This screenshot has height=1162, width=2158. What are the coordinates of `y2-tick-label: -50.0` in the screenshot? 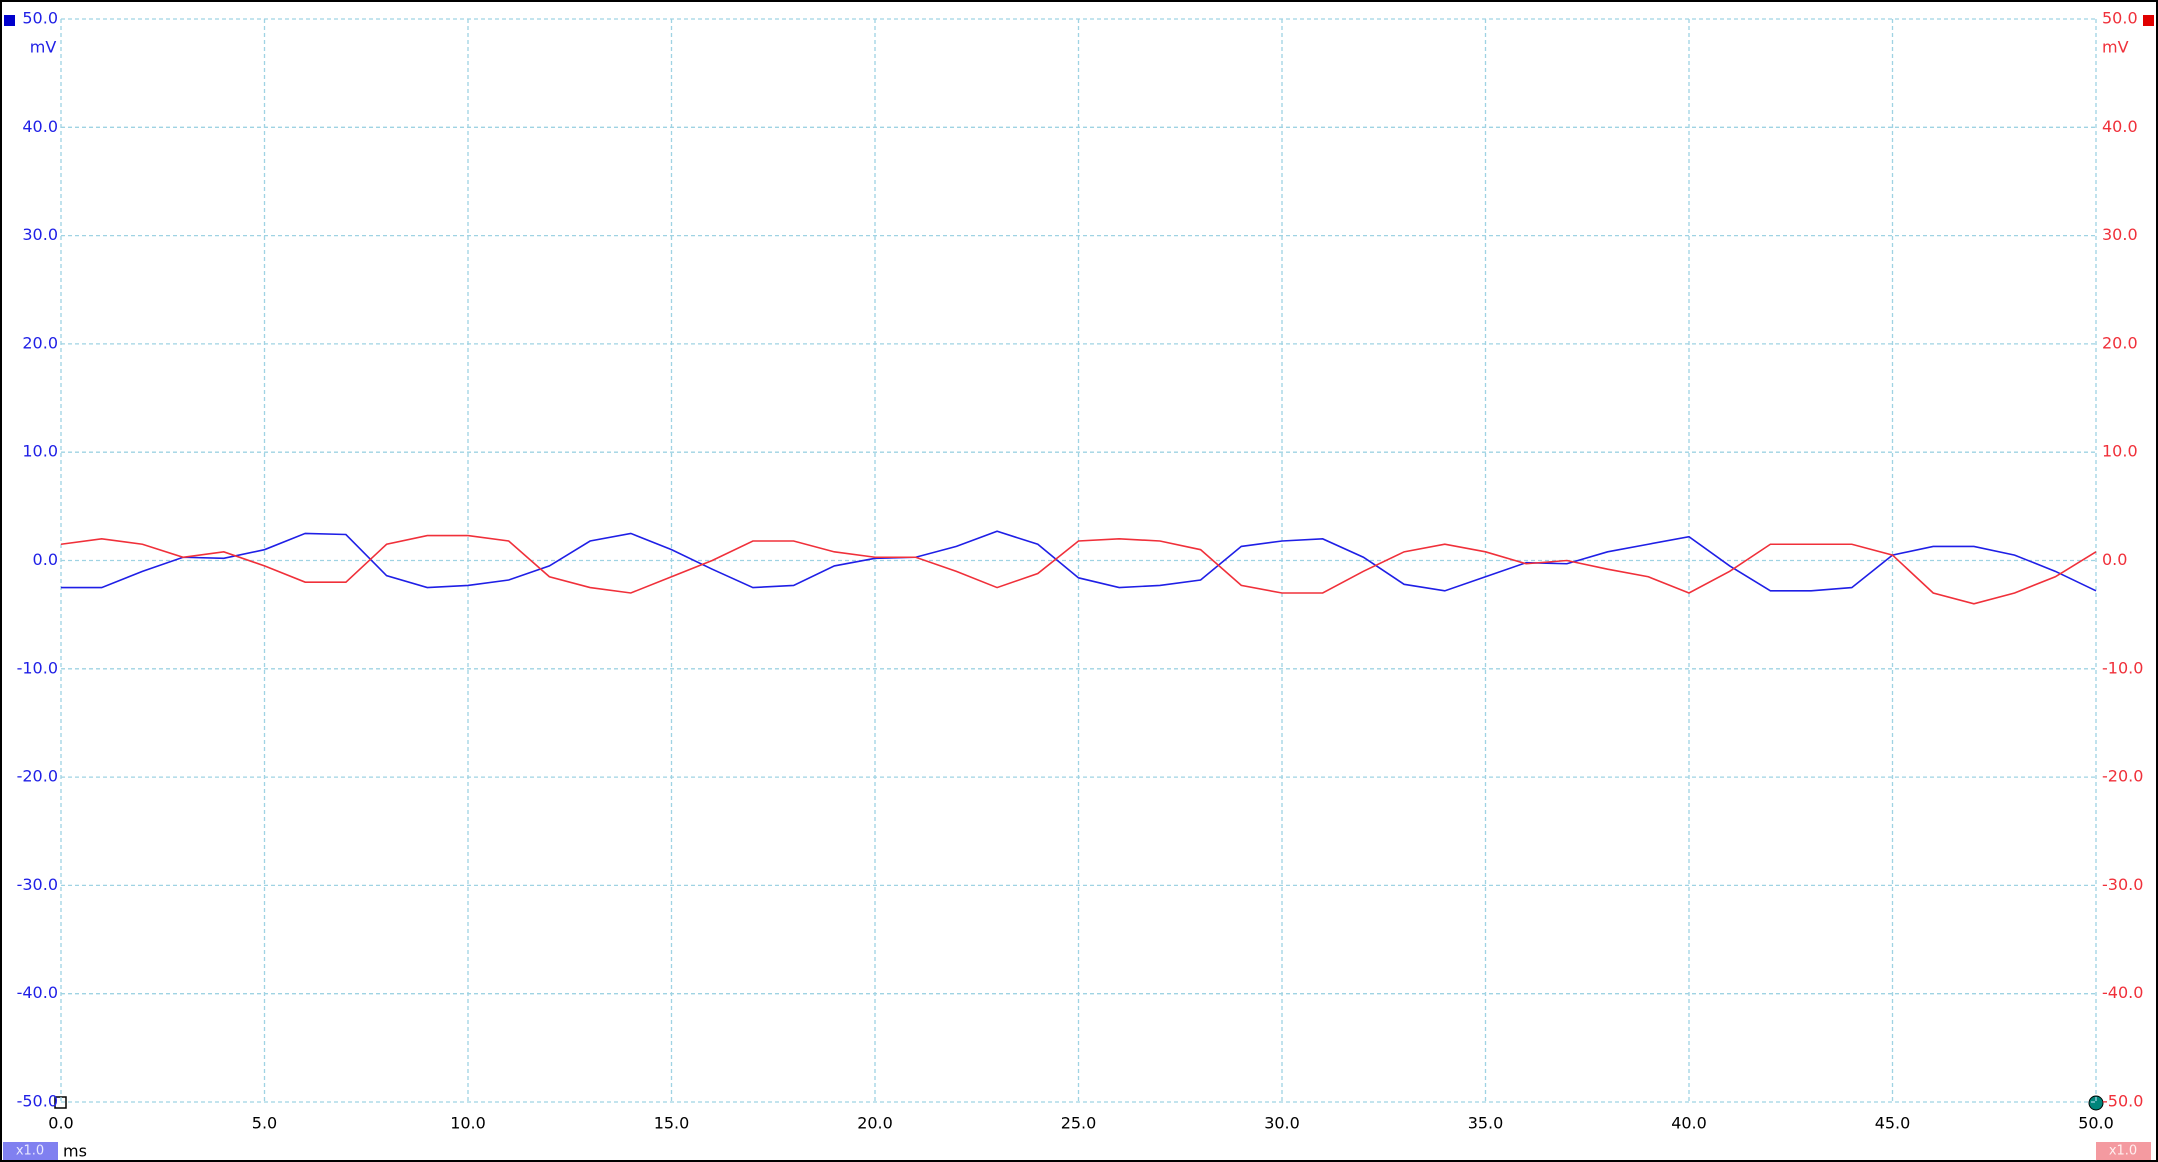 It's located at (2122, 1101).